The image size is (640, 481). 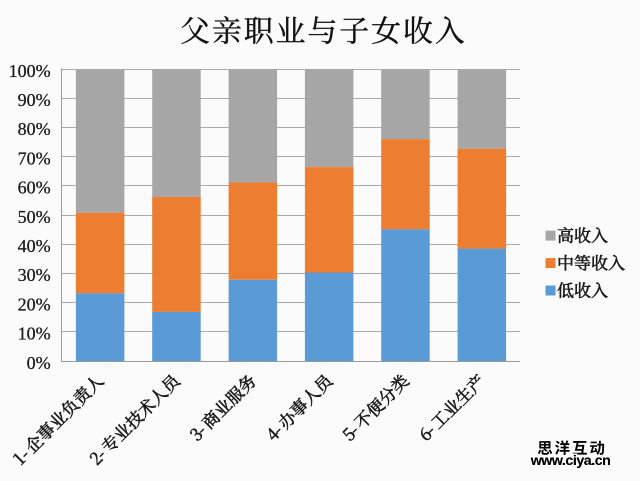 I want to click on svg-text: 90%, so click(x=34, y=100).